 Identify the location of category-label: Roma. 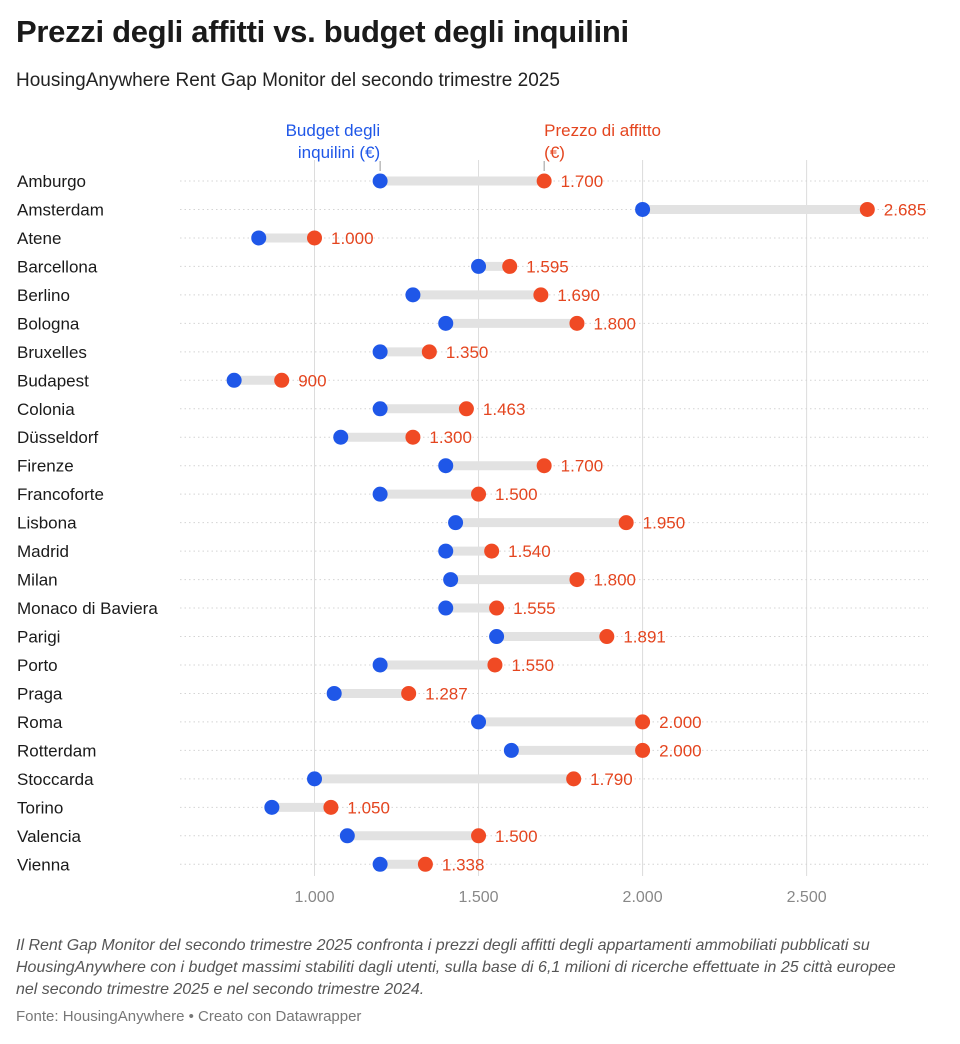
(40, 722).